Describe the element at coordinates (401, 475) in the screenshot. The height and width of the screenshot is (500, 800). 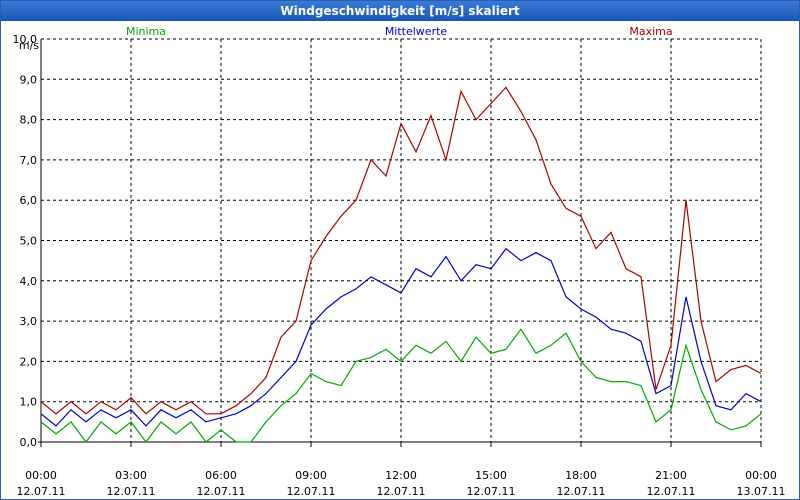
I see `x-tick-time: 12:00` at that location.